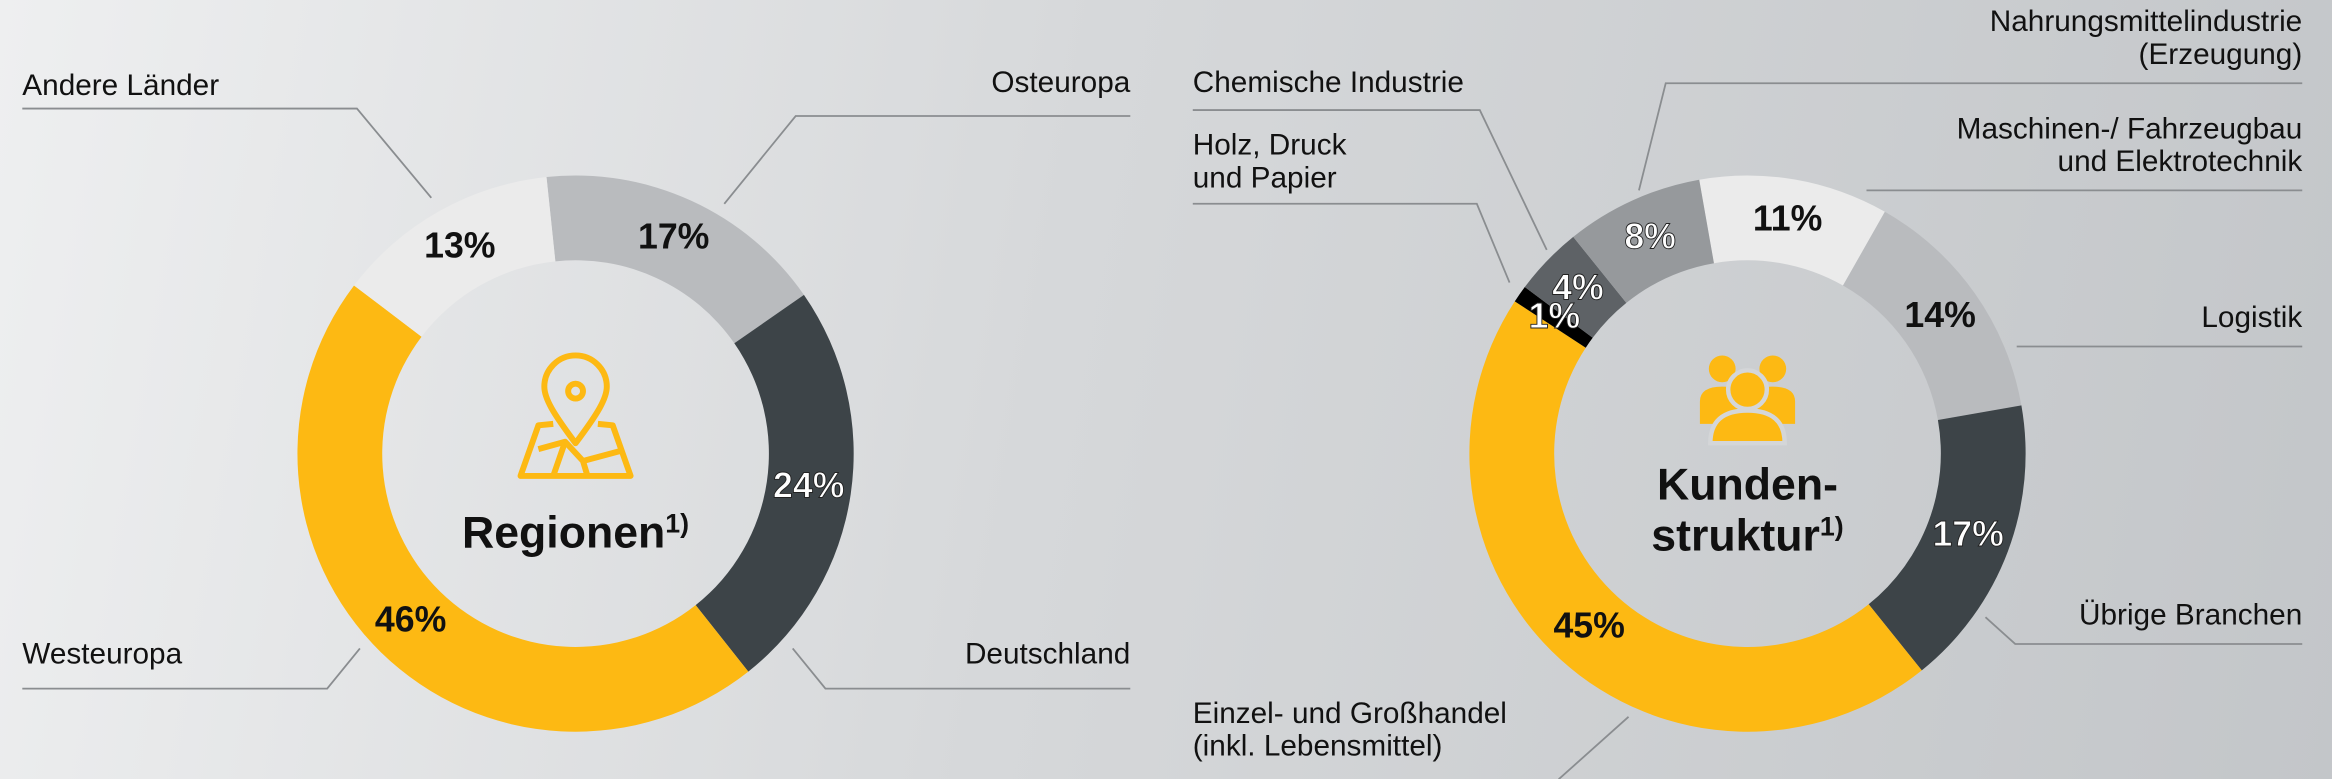 The height and width of the screenshot is (779, 2332). Describe the element at coordinates (2146, 38) in the screenshot. I see `legend-label: Nahrungsmittelindustrie (Erzeugung)` at that location.